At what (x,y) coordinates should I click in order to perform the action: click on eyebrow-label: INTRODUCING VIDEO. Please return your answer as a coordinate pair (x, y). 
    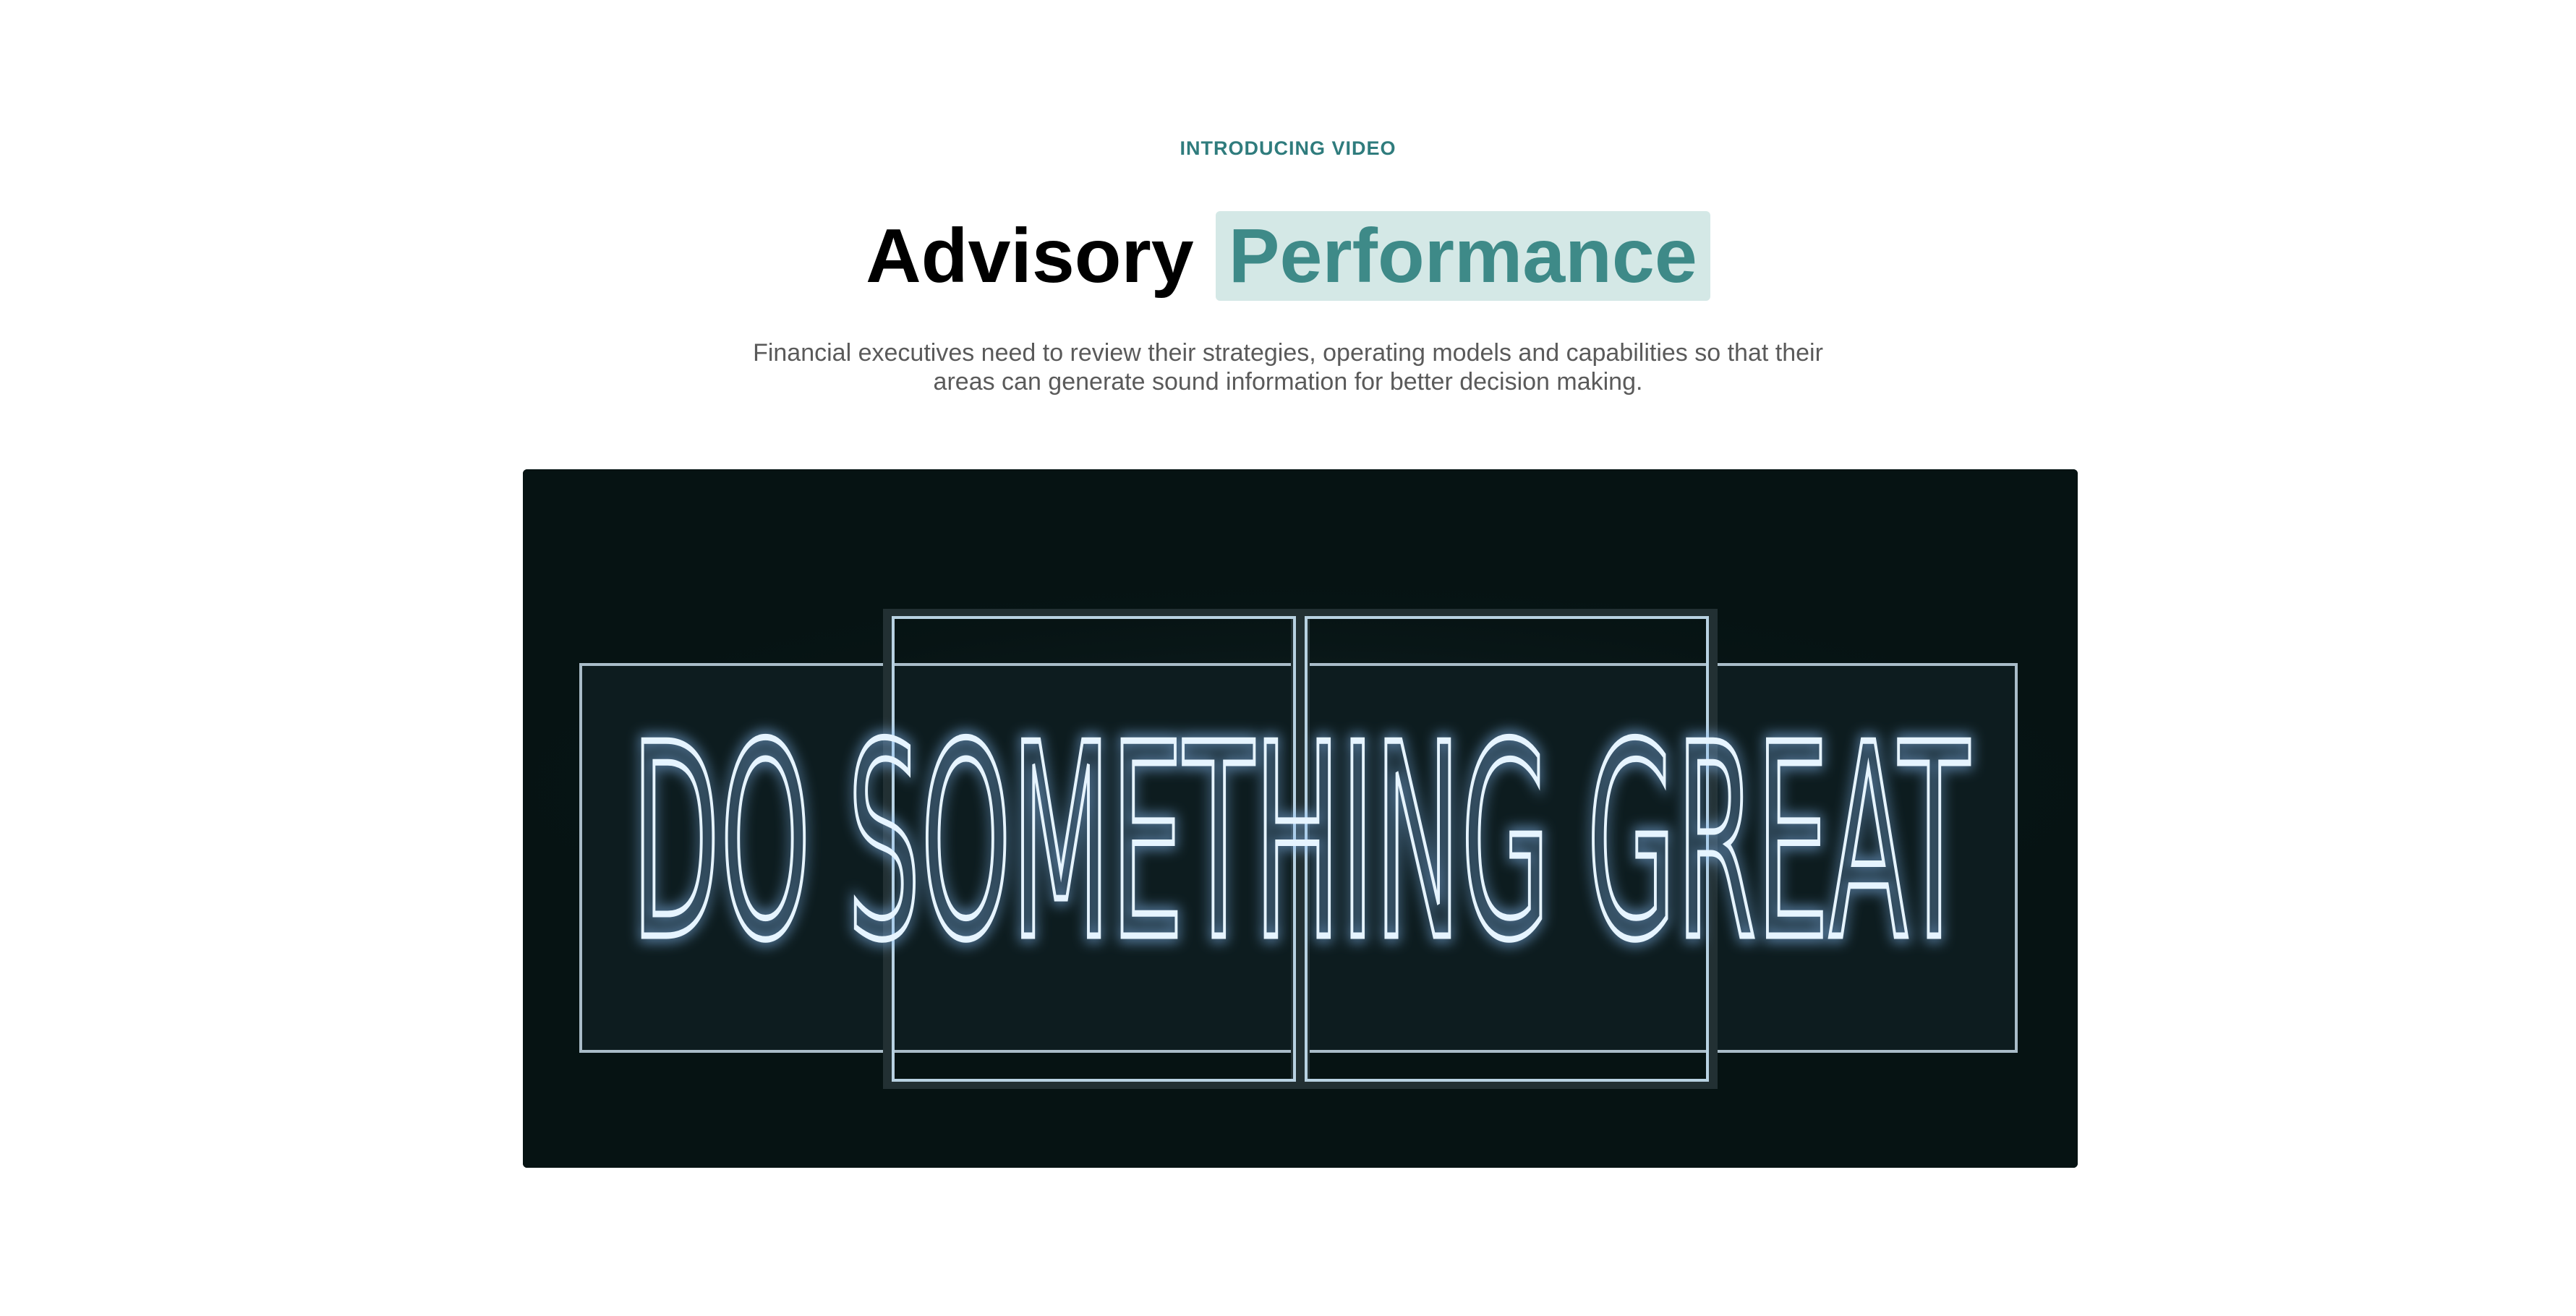
    Looking at the image, I should click on (1288, 148).